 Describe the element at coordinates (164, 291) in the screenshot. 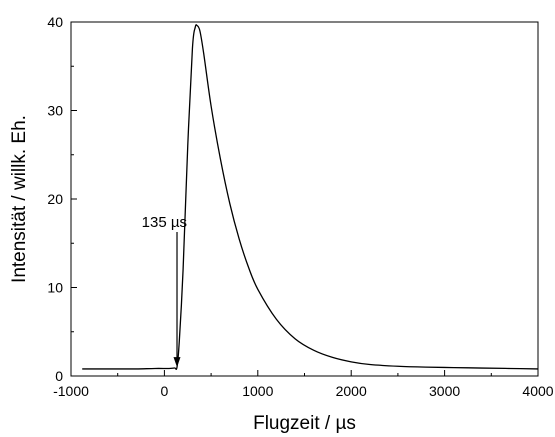

I see `annotation-layer: 135 µs` at that location.